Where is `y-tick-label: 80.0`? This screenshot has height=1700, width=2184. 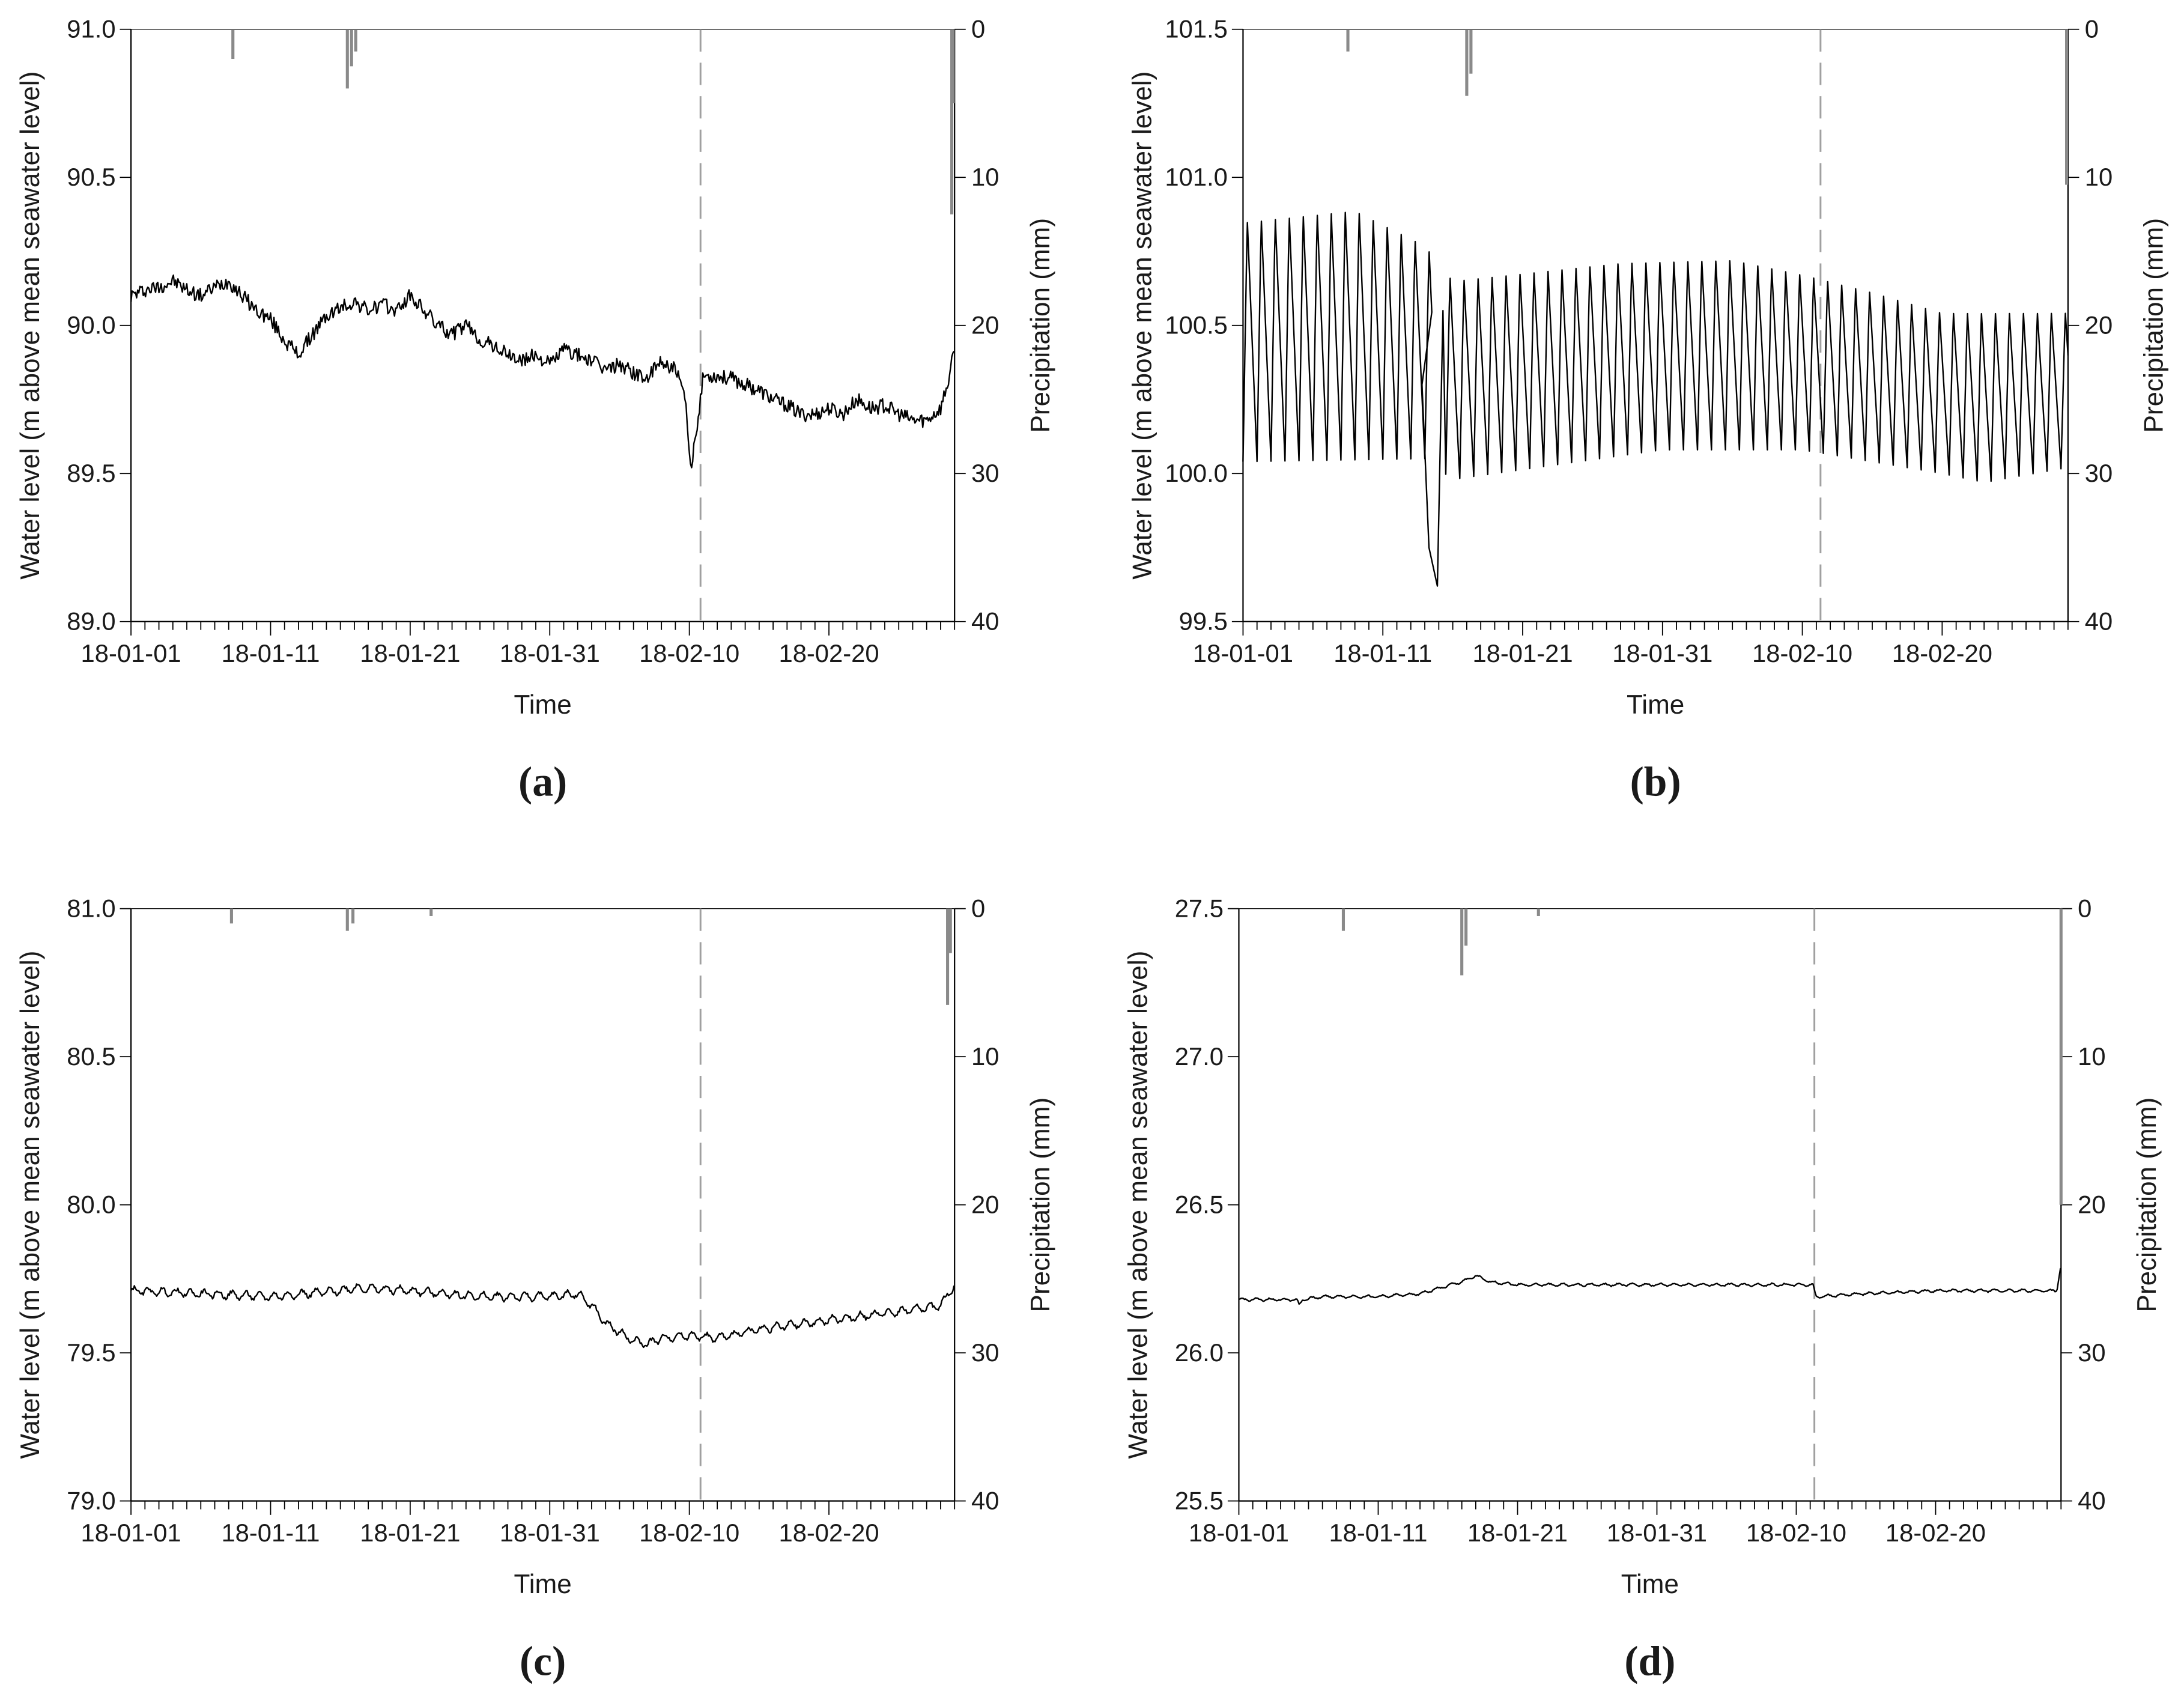
y-tick-label: 80.0 is located at coordinates (91, 1205).